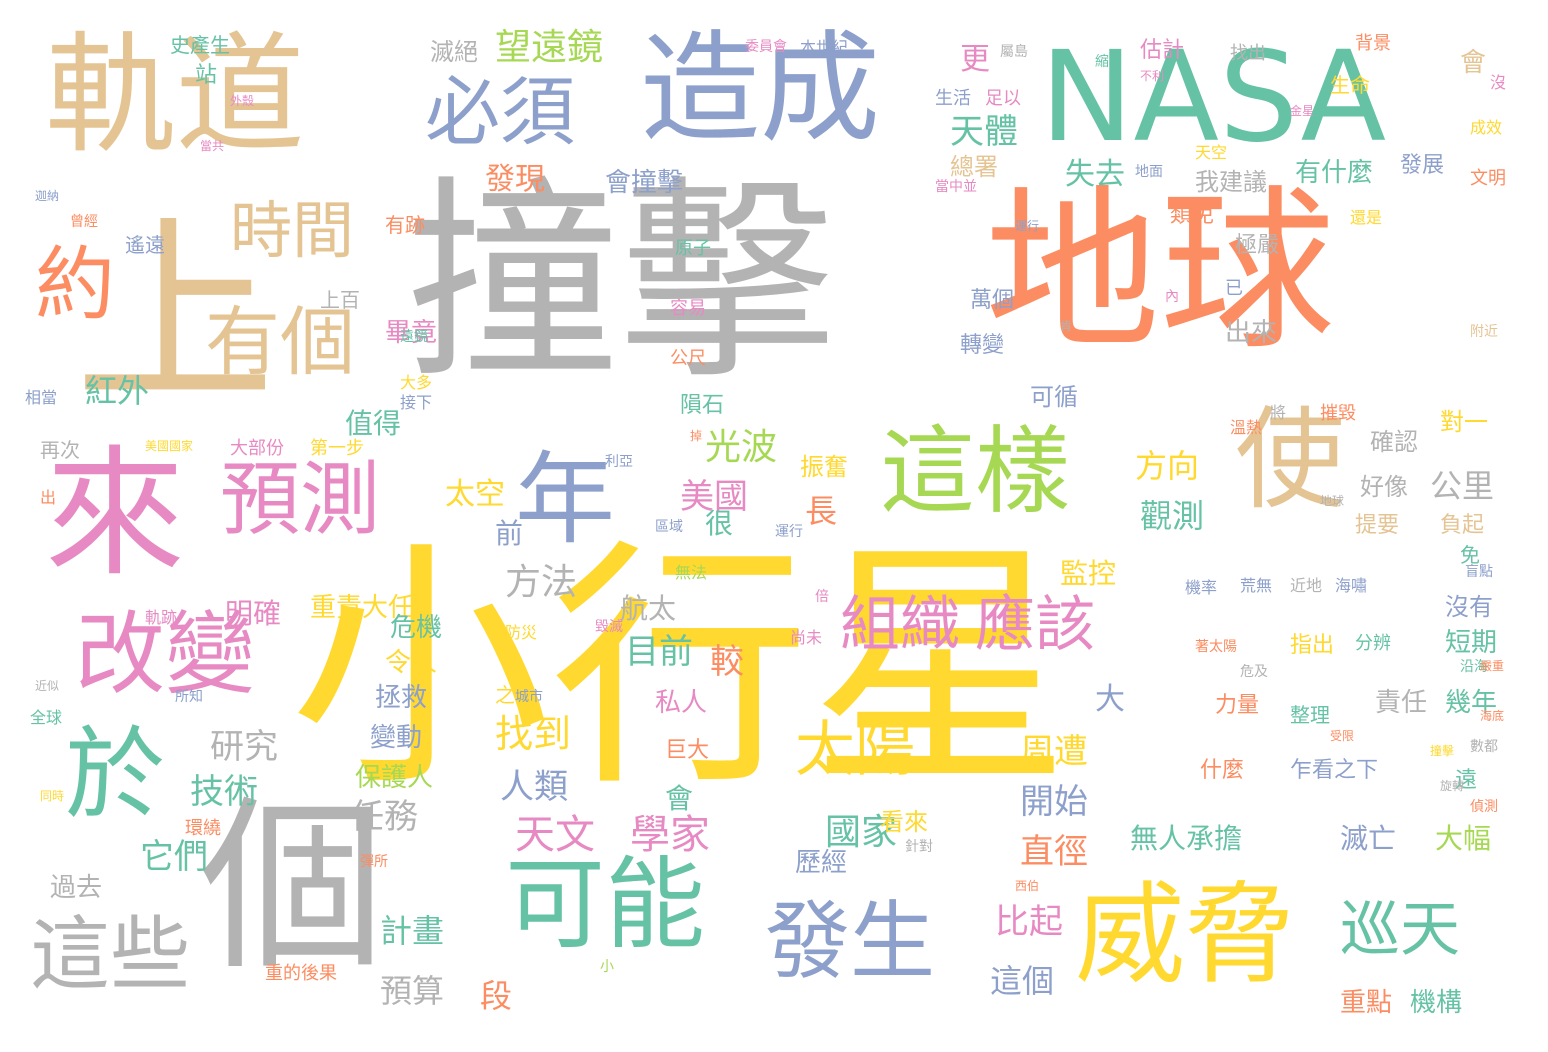  I want to click on cloud-word: 大, so click(1110, 699).